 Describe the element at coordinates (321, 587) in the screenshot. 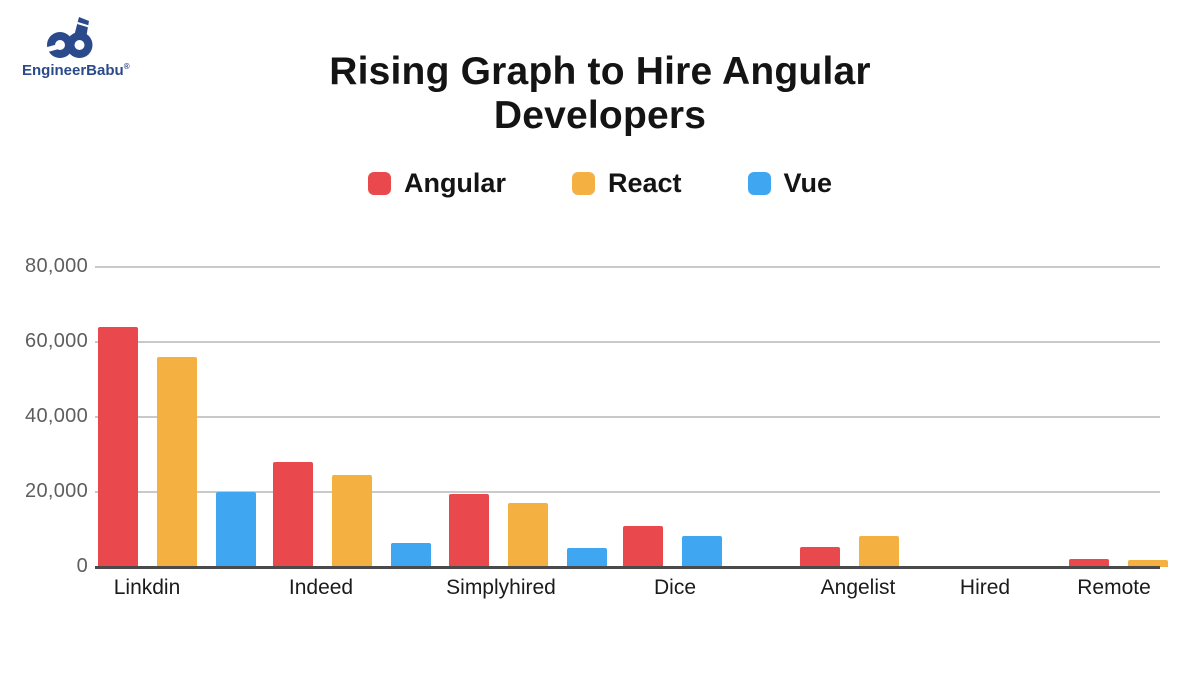

I see `x-axis-label-indeed: Indeed` at that location.